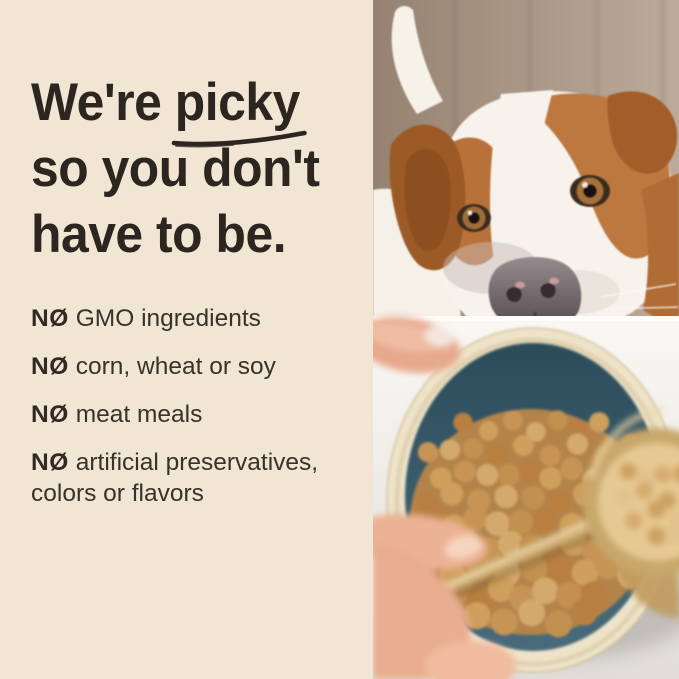 The image size is (679, 679). I want to click on list-item-text: corn, wheat or soy, so click(175, 366).